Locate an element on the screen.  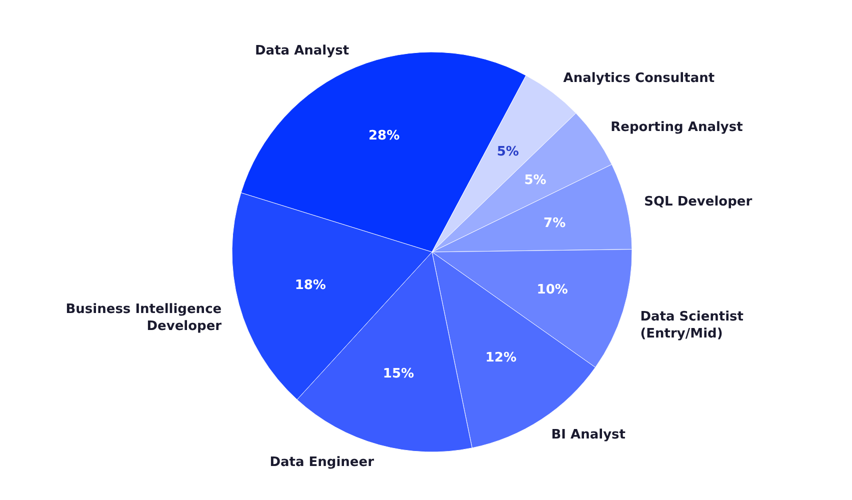
data-label: 18% is located at coordinates (310, 285).